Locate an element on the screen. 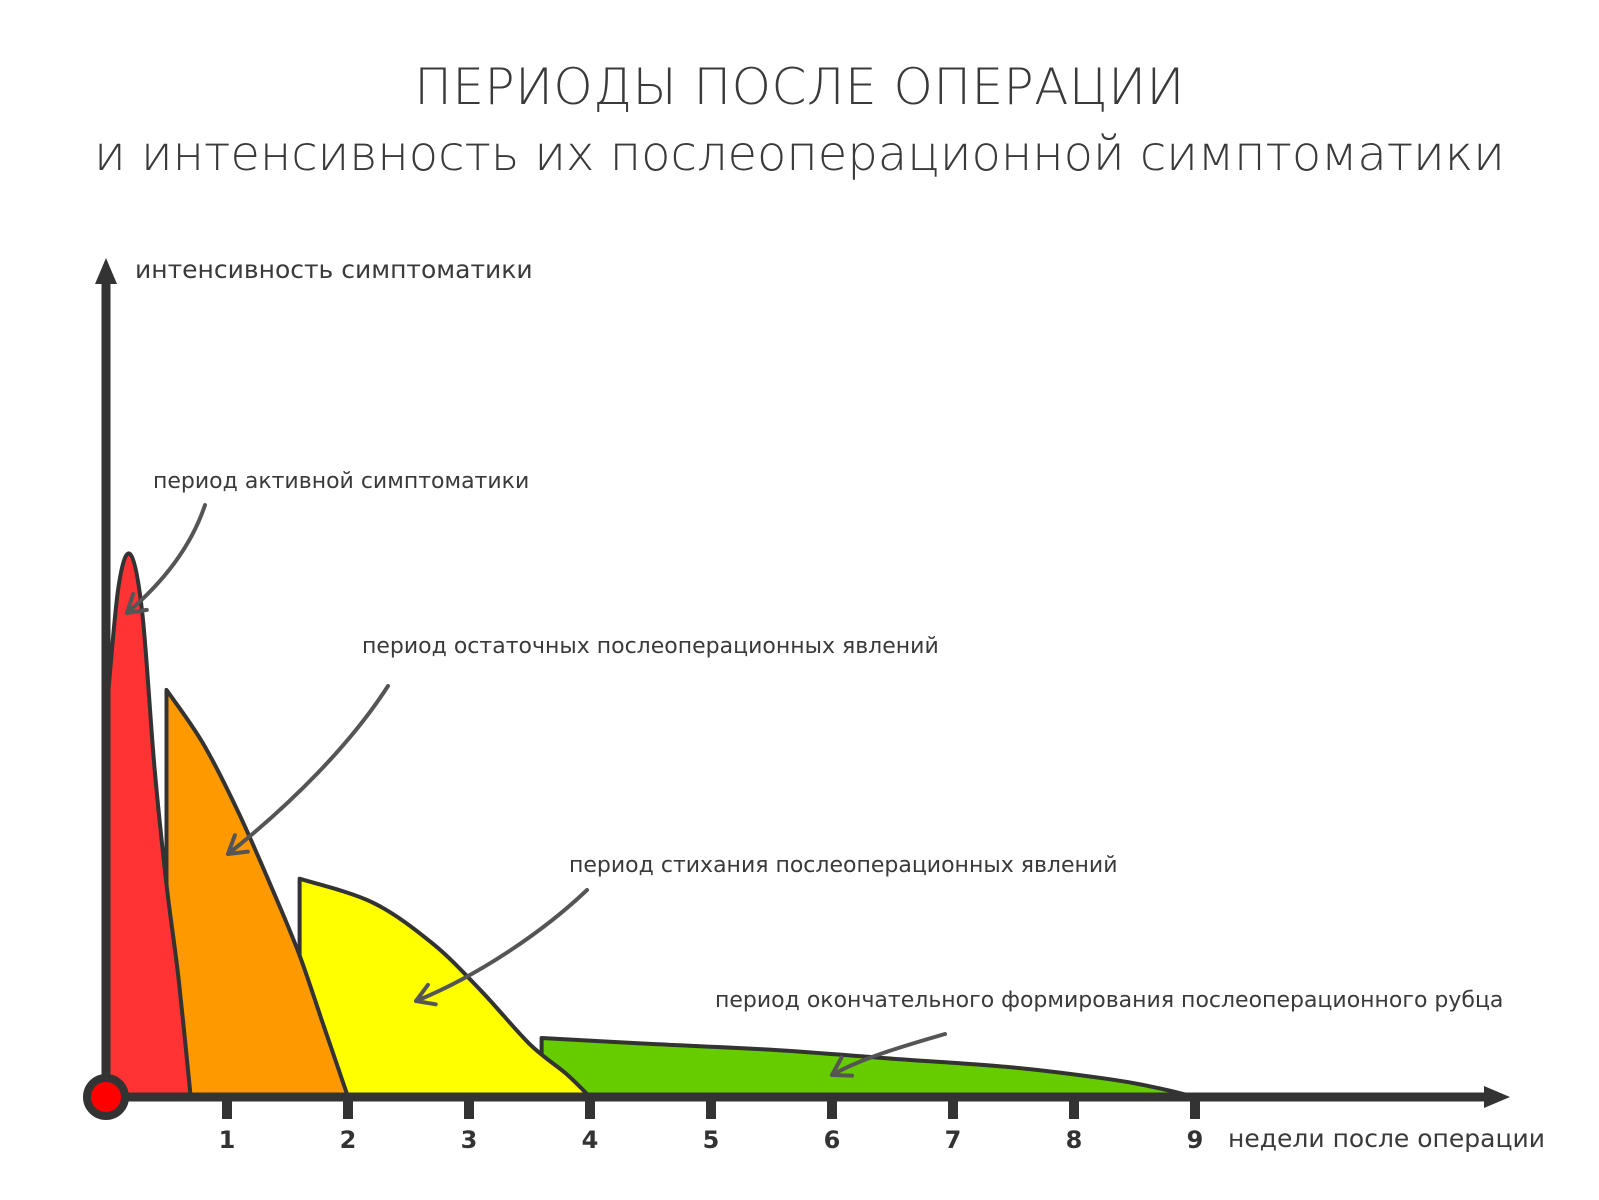  y-axis-label: интенсивность симптоматики is located at coordinates (334, 269).